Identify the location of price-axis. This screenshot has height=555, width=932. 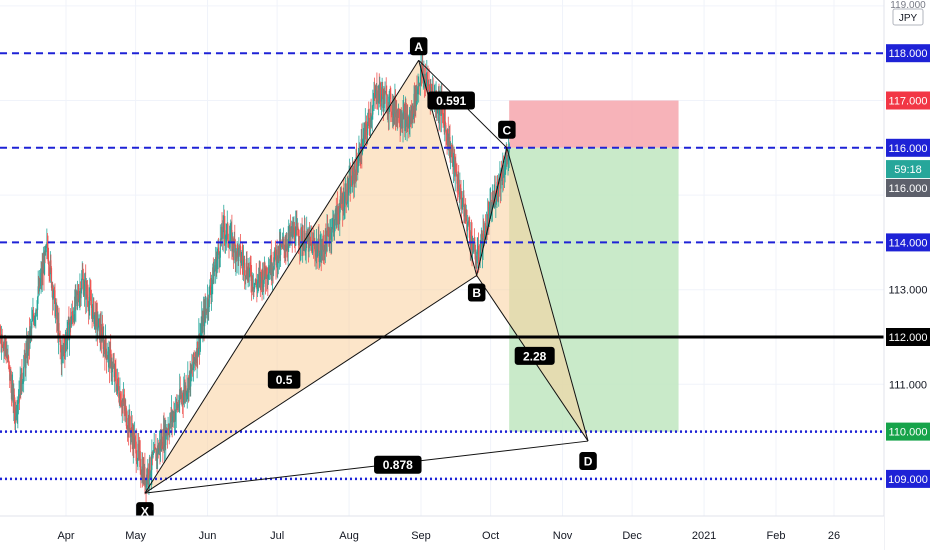
(908, 275).